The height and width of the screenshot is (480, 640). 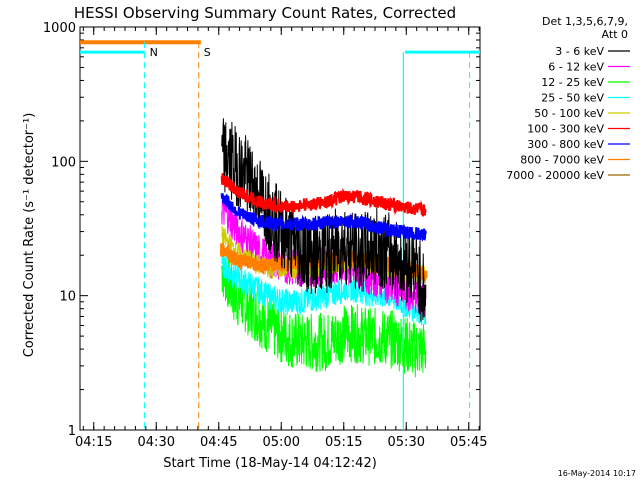 I want to click on legend-label: 7000 - 20000 keV, so click(x=555, y=175).